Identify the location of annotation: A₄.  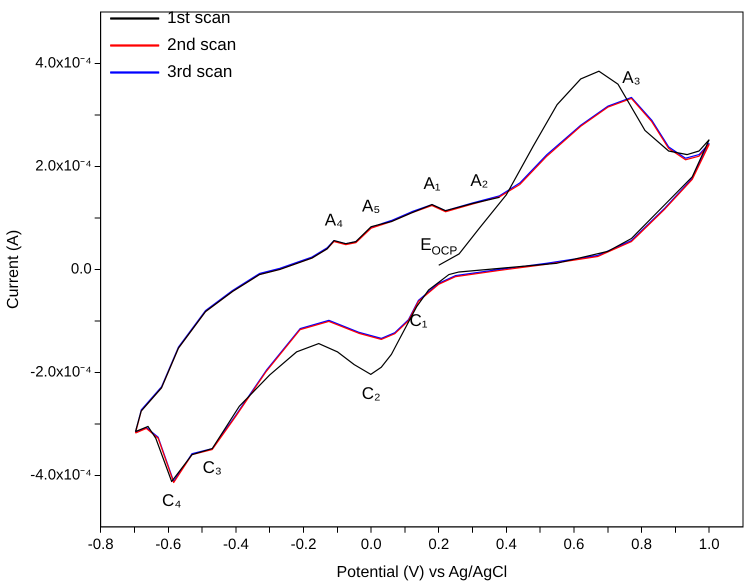
(334, 220).